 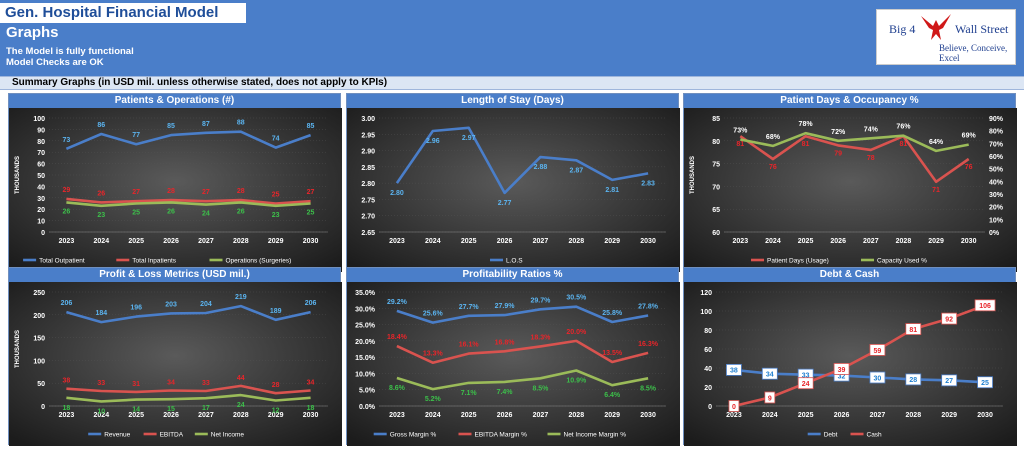 What do you see at coordinates (18, 175) in the screenshot?
I see `y-axis-label: THOUSANDS` at bounding box center [18, 175].